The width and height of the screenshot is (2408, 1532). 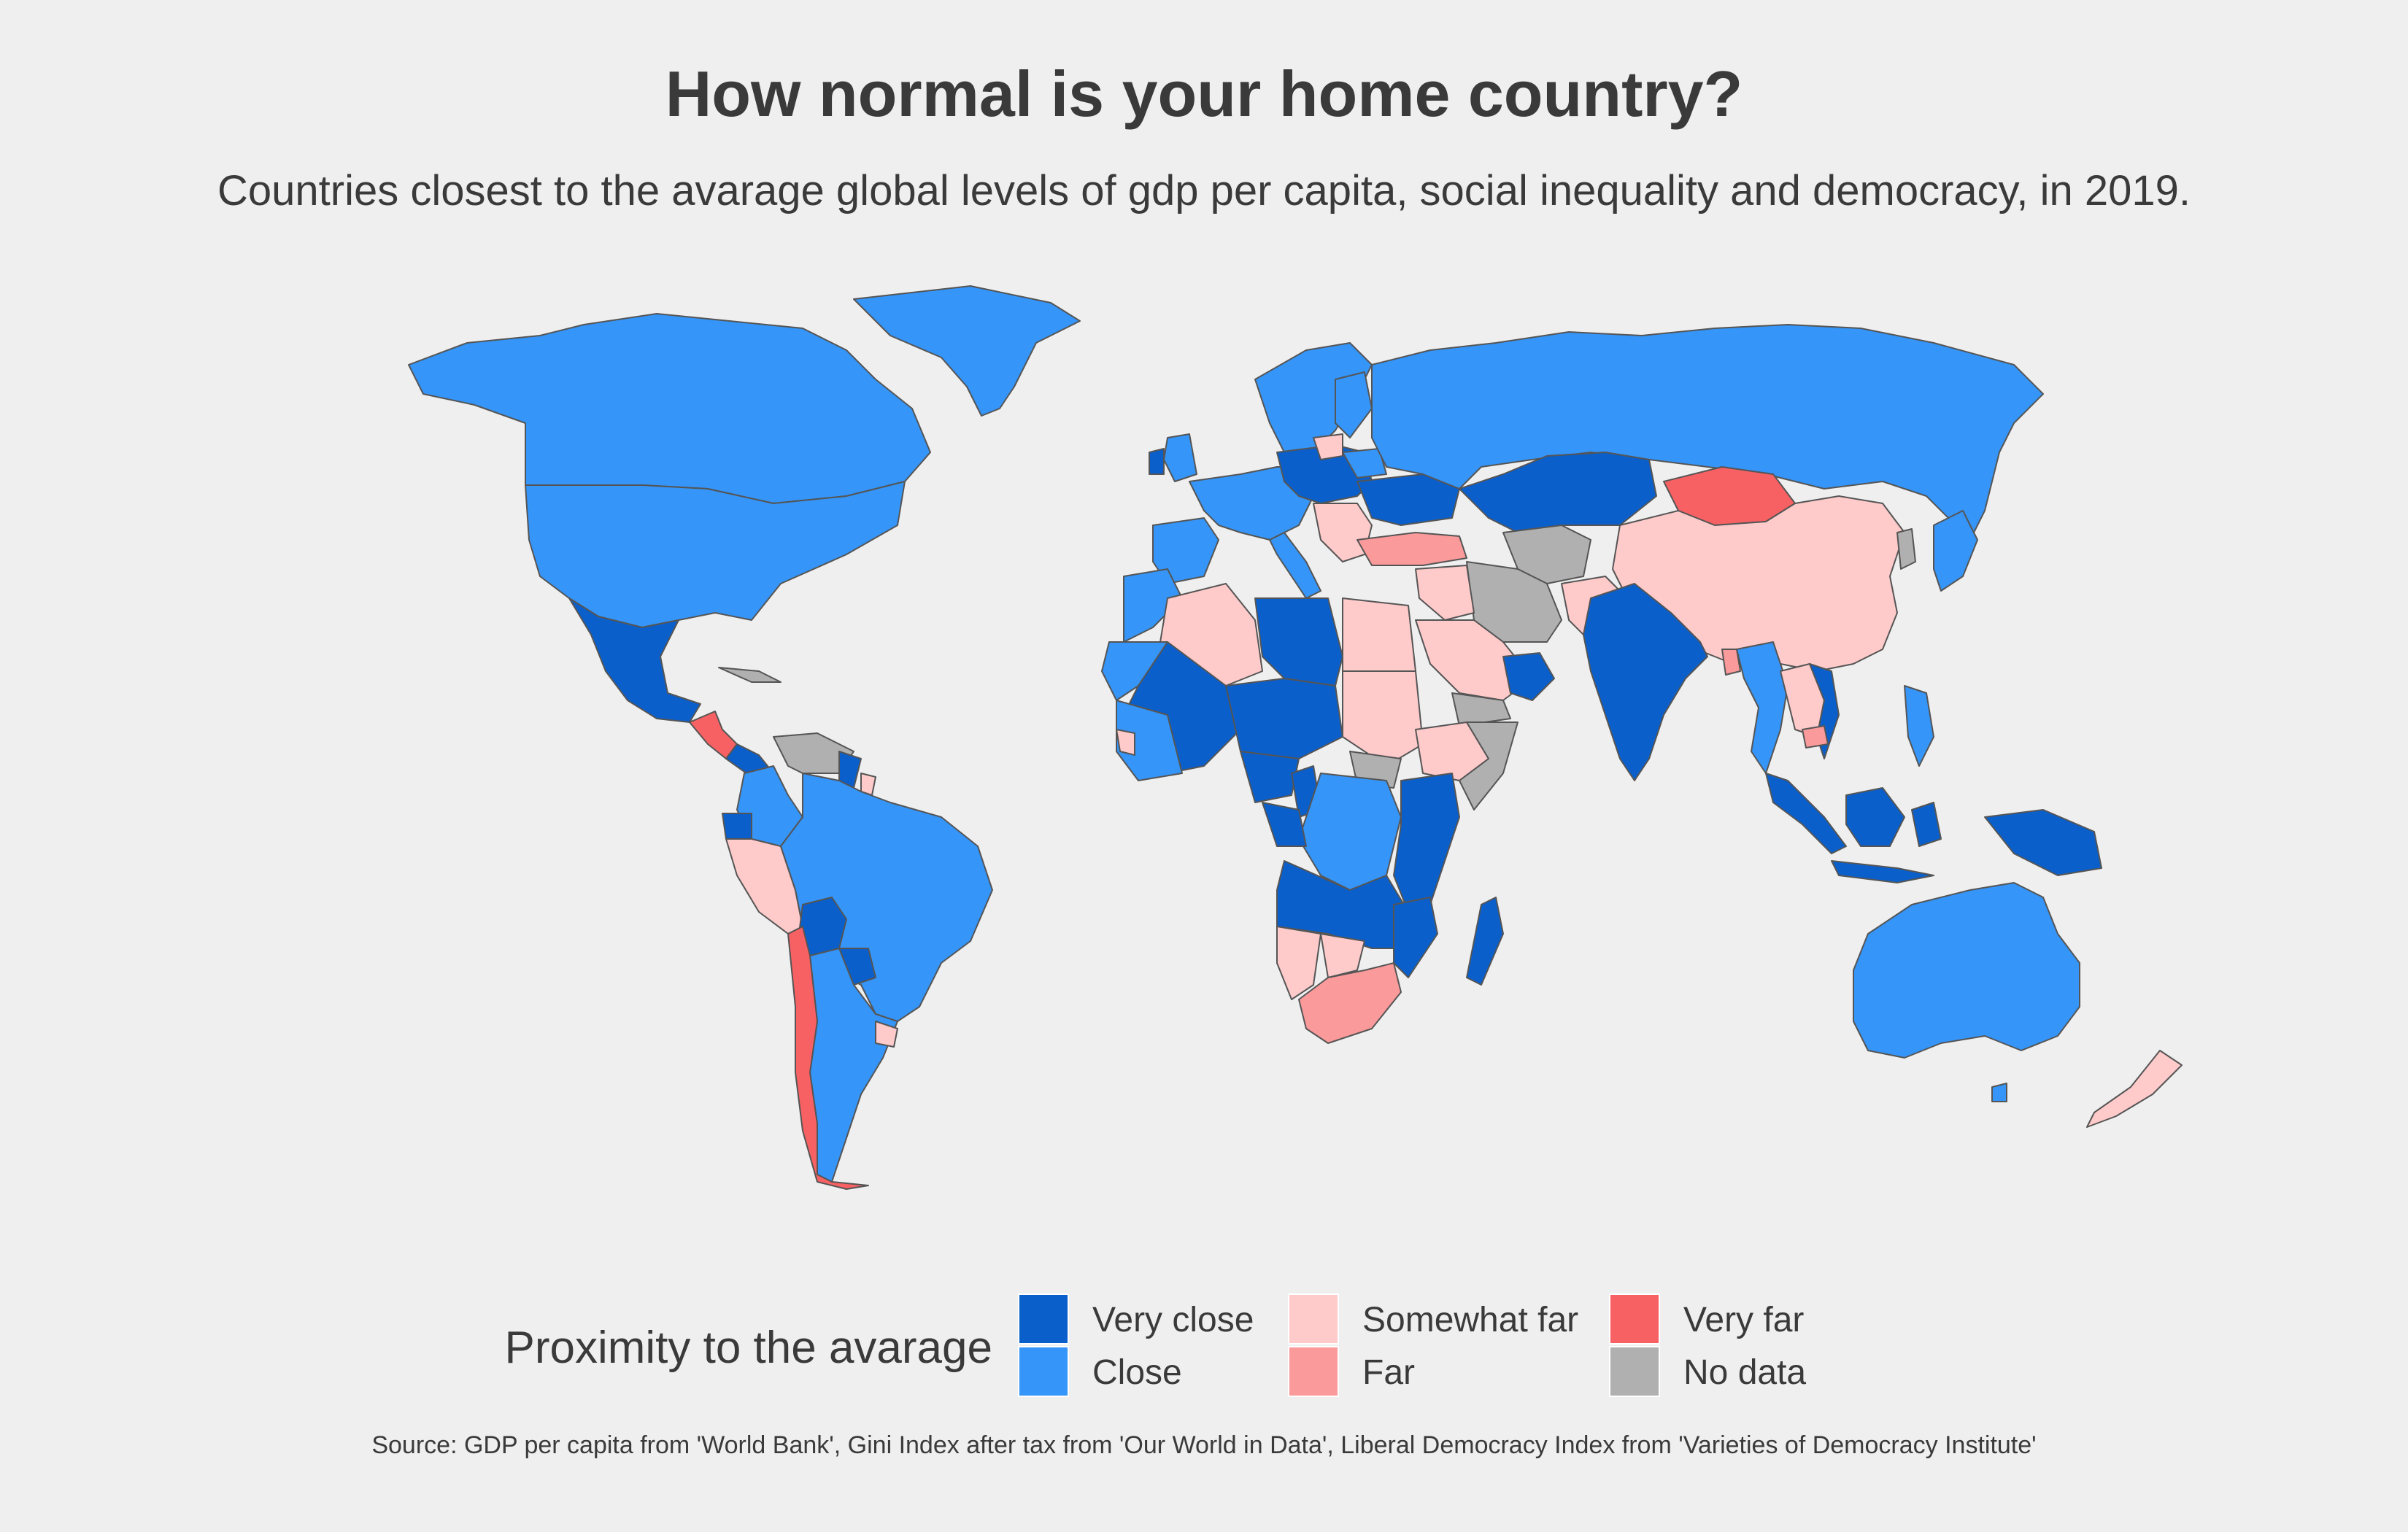 I want to click on guinea-coast, so click(x=1149, y=741).